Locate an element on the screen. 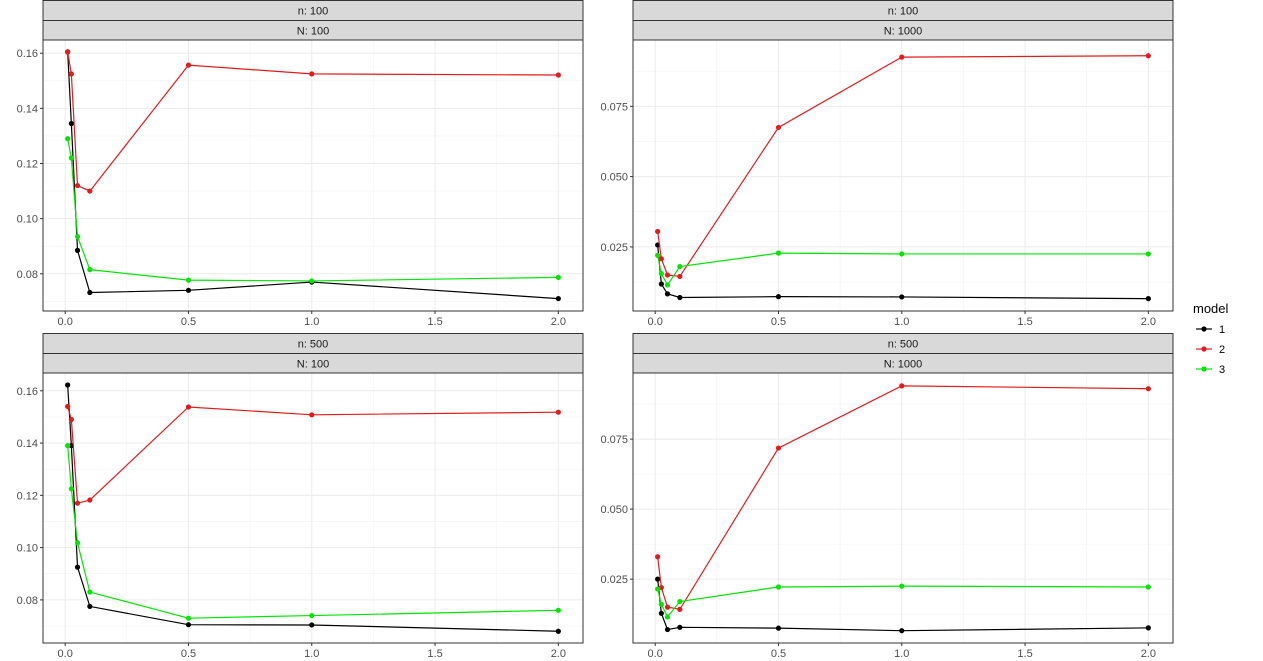 This screenshot has height=661, width=1263. legend-label: 1 is located at coordinates (1222, 330).